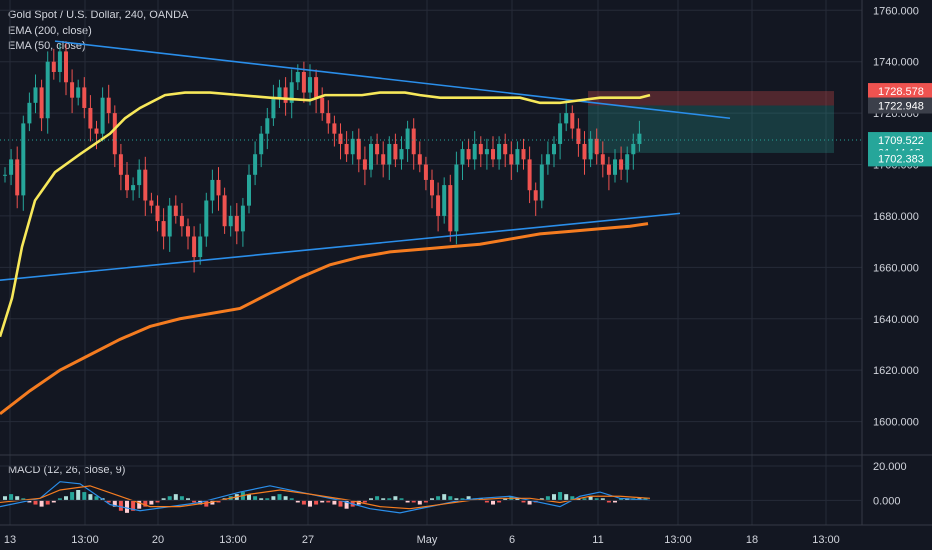 This screenshot has width=932, height=550. What do you see at coordinates (10, 540) in the screenshot?
I see `x-tick-label: 13` at bounding box center [10, 540].